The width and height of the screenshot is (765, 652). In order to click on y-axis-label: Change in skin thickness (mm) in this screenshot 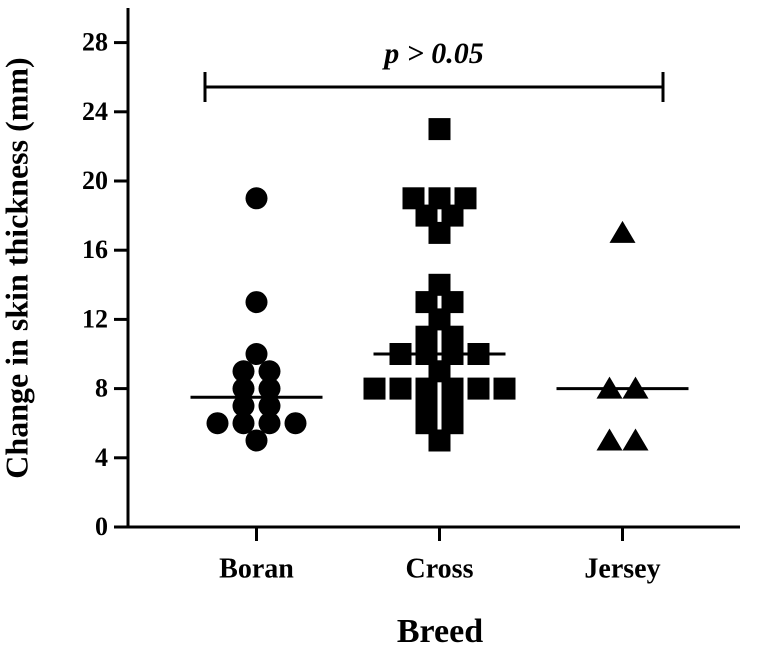, I will do `click(17, 267)`.